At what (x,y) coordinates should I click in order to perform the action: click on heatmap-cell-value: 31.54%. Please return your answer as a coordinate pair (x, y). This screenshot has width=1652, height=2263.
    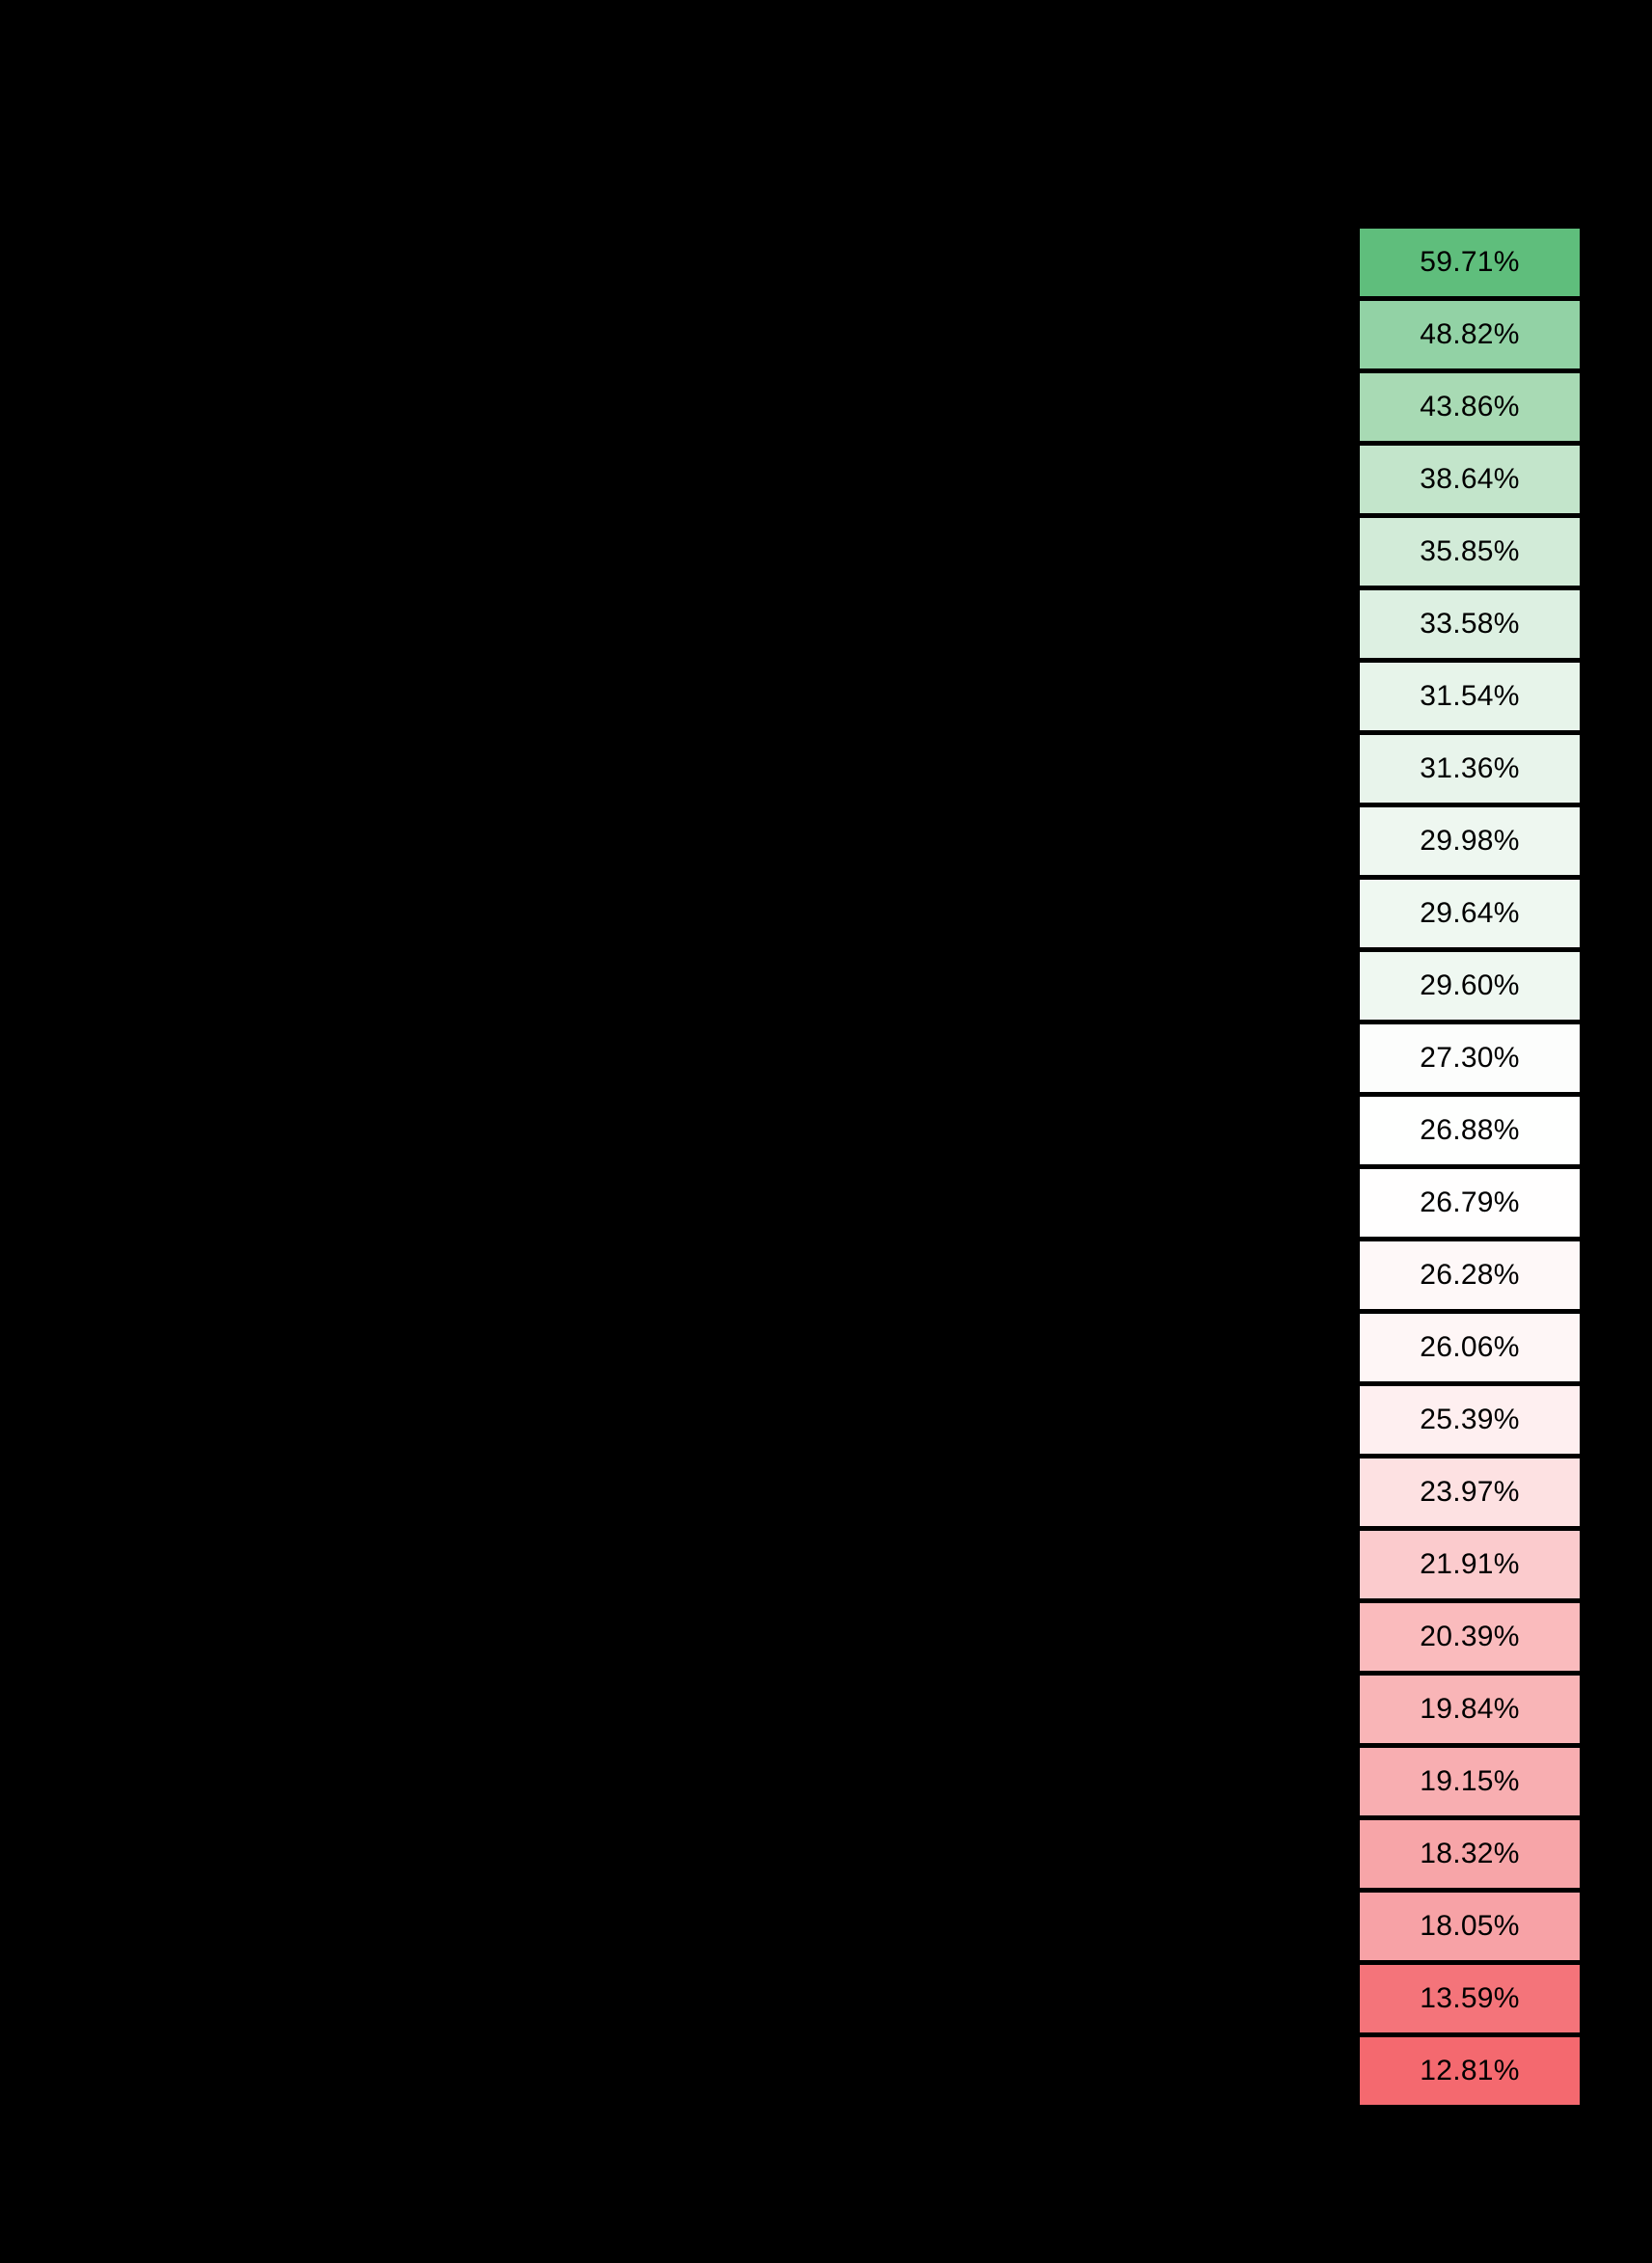
    Looking at the image, I should click on (1470, 696).